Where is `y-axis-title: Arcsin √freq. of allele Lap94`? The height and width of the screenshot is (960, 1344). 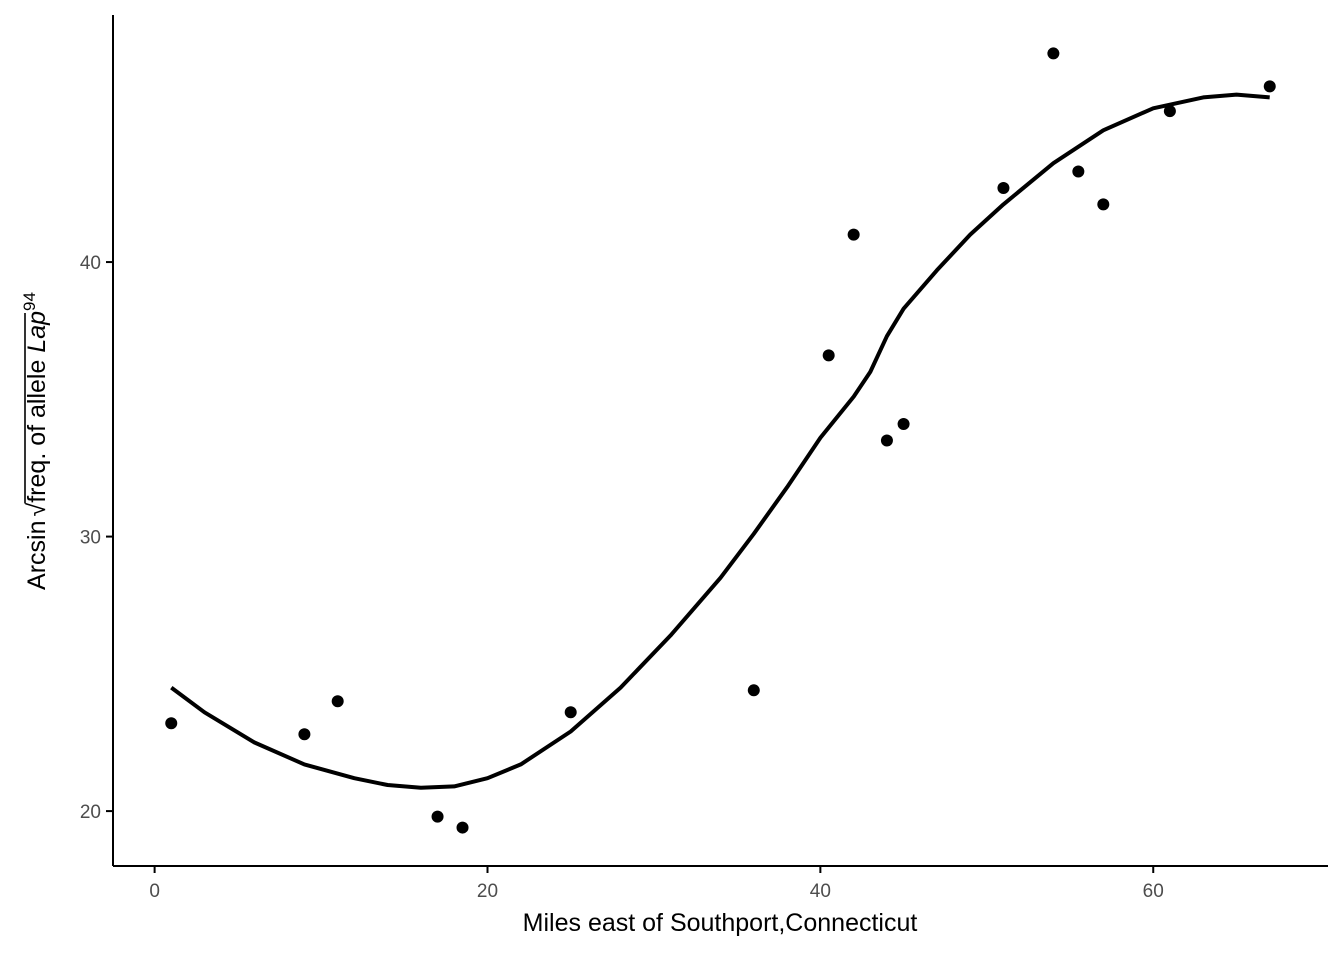
y-axis-title: Arcsin √freq. of allele Lap94 is located at coordinates (35, 441).